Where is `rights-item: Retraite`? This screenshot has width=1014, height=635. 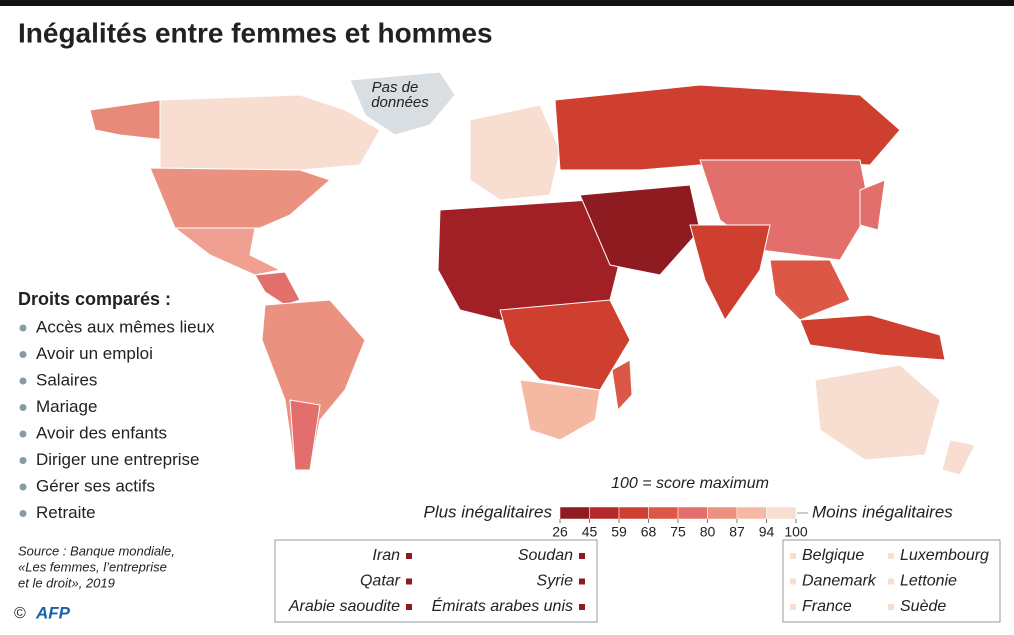
rights-item: Retraite is located at coordinates (66, 512).